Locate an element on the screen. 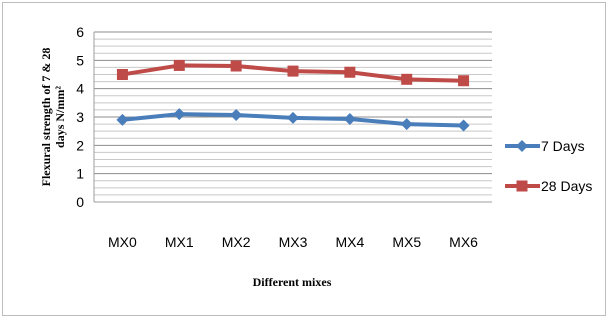 The height and width of the screenshot is (320, 610). x-tick-label: MX5 is located at coordinates (406, 242).